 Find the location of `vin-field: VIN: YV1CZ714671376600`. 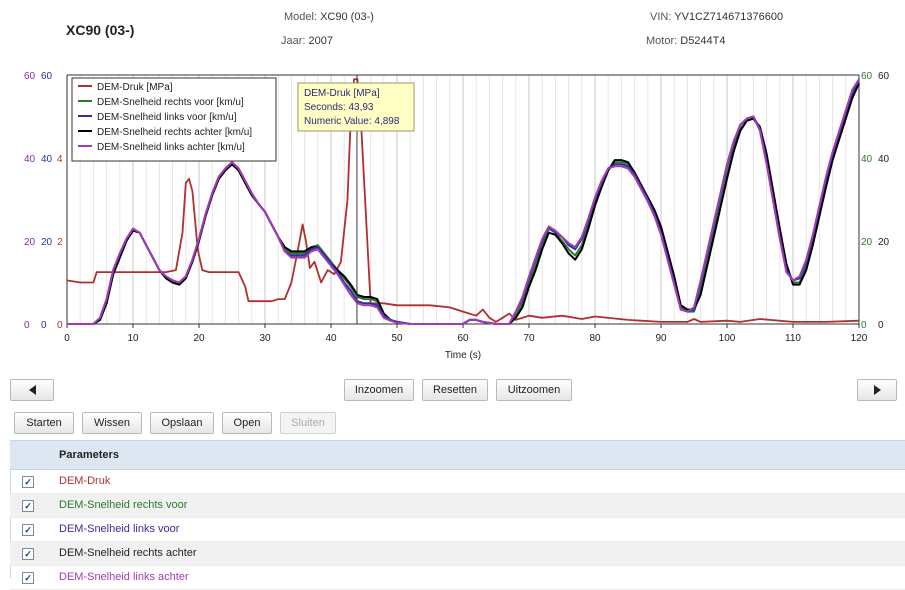

vin-field: VIN: YV1CZ714671376600 is located at coordinates (716, 17).